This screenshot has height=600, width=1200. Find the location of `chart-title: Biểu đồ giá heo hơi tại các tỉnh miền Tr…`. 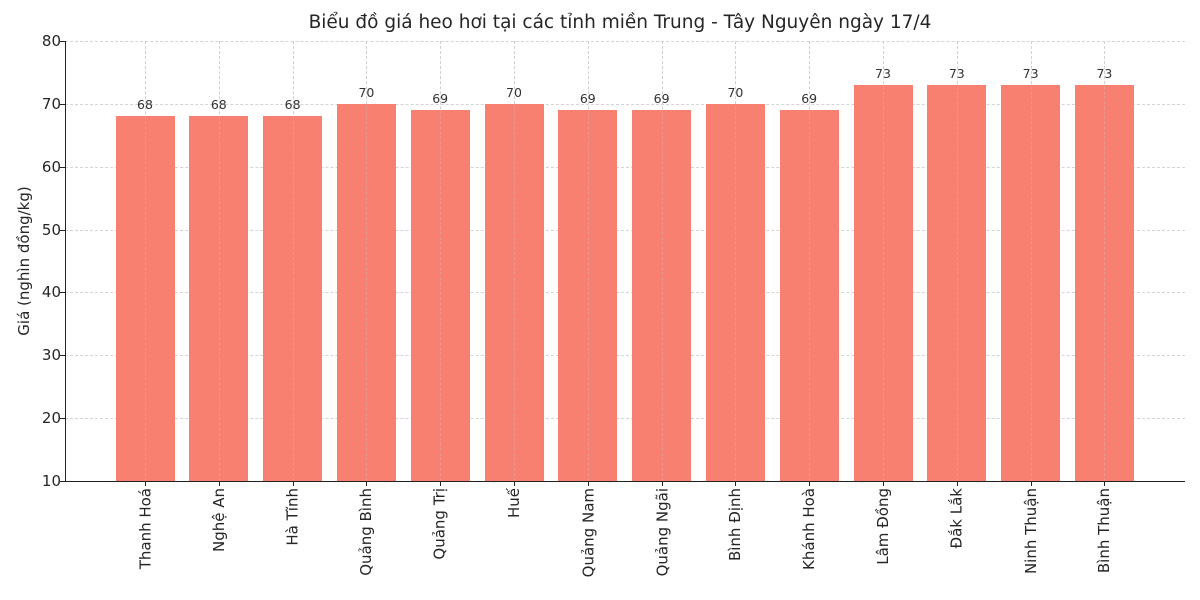

chart-title: Biểu đồ giá heo hơi tại các tỉnh miền Tr… is located at coordinates (620, 22).